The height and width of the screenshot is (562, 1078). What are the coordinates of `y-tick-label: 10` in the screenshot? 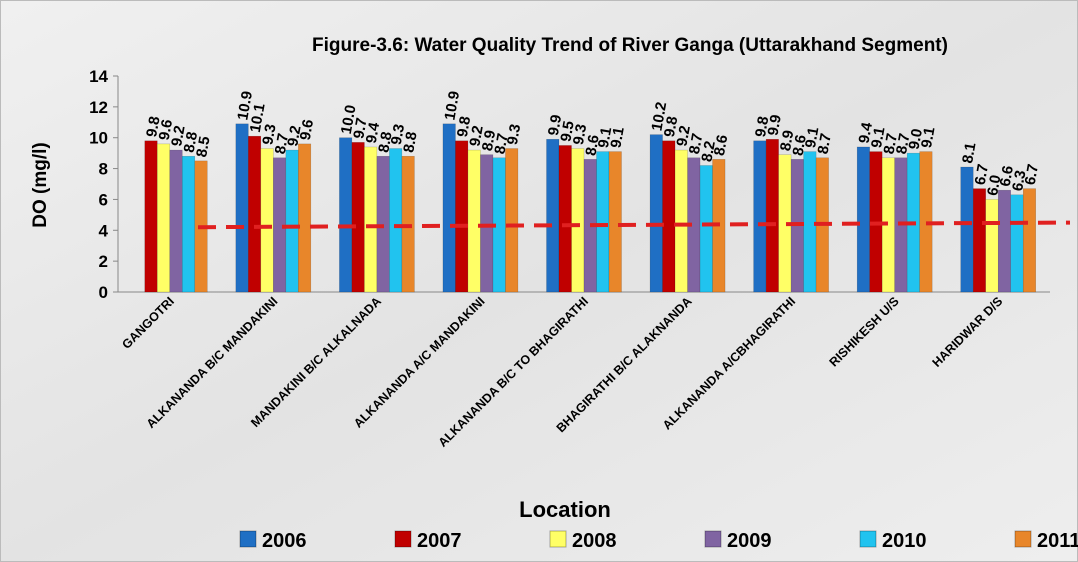 It's located at (98, 138).